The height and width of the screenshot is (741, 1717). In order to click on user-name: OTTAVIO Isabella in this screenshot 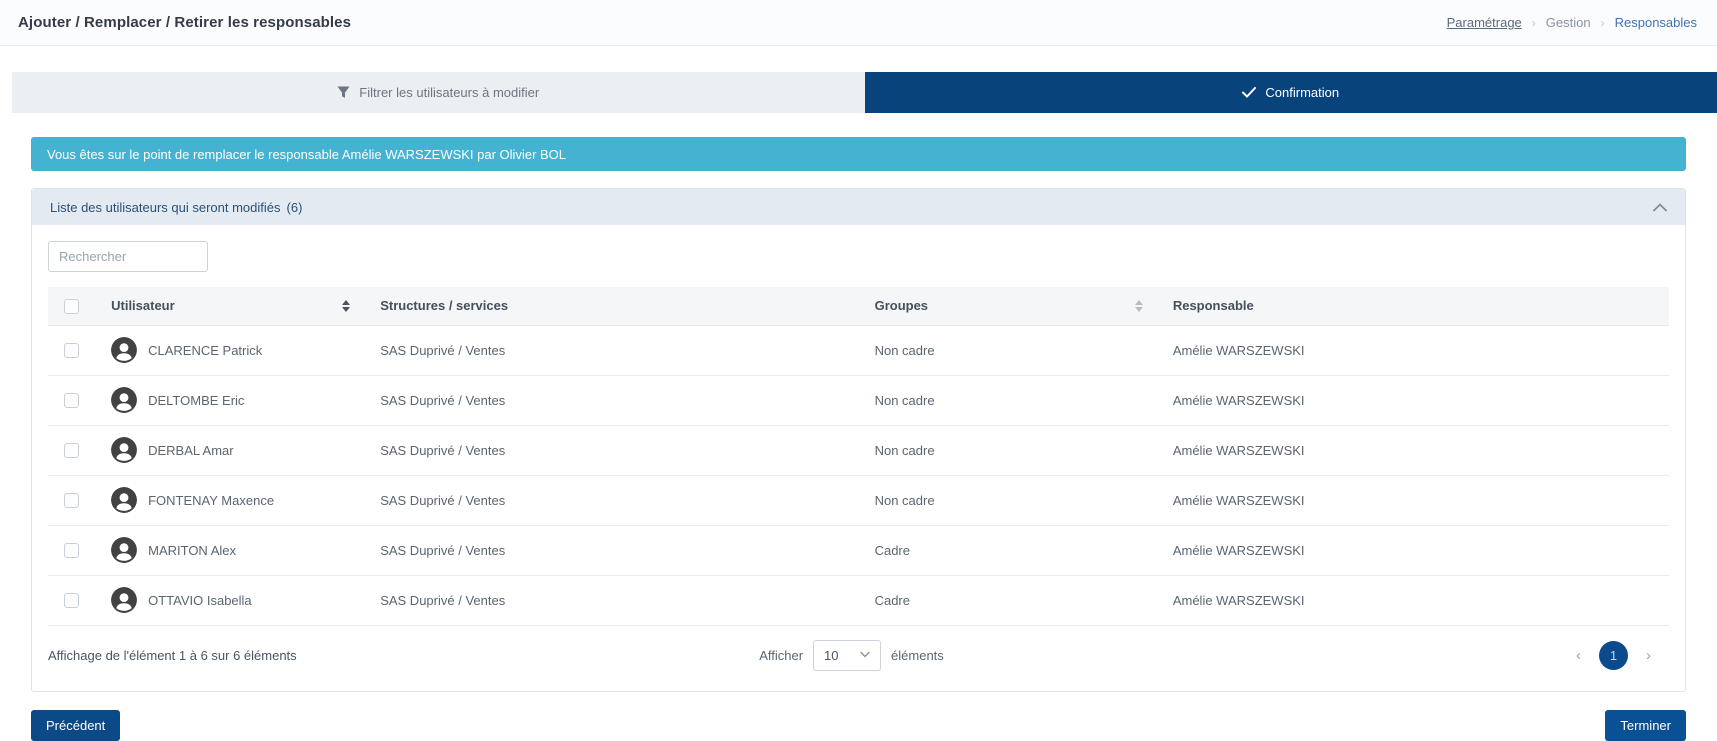, I will do `click(200, 600)`.